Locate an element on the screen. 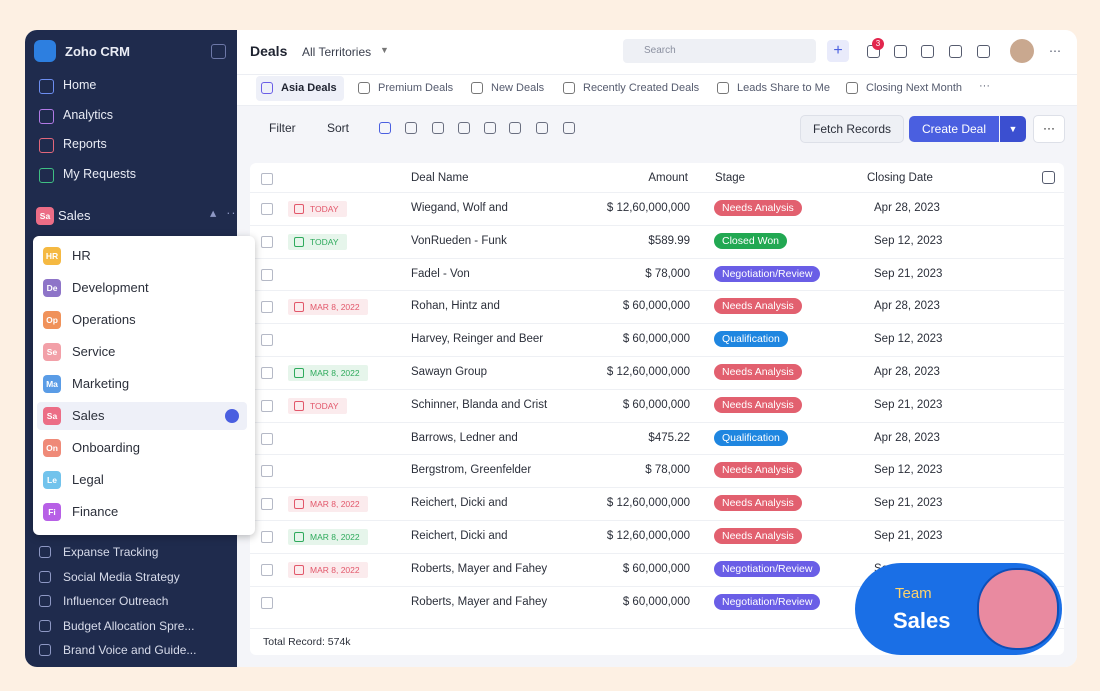  tab-icon is located at coordinates (852, 88).